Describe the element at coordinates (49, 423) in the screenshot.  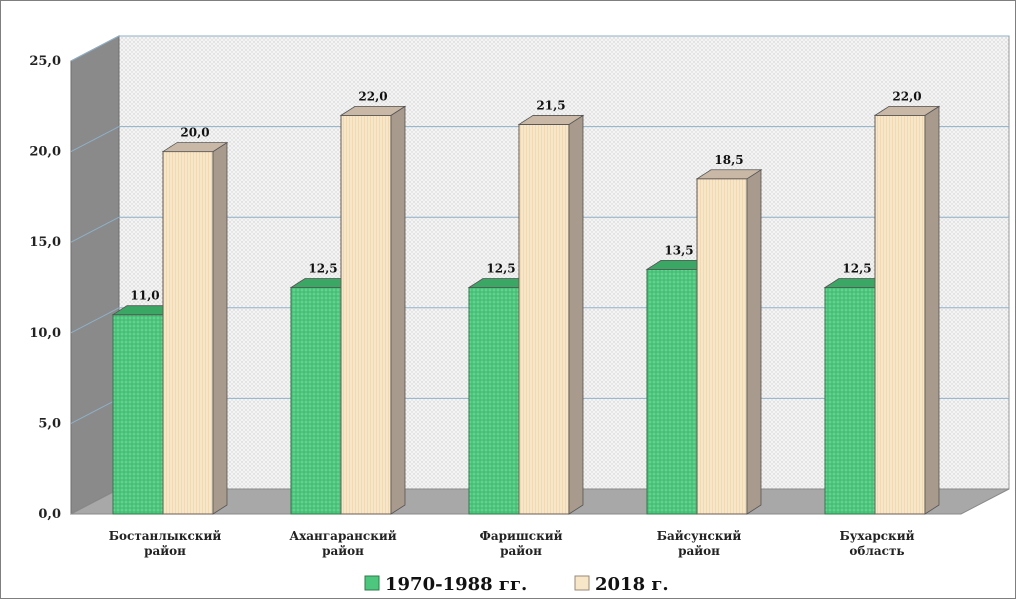
I see `y-tick-label: 5,0` at that location.